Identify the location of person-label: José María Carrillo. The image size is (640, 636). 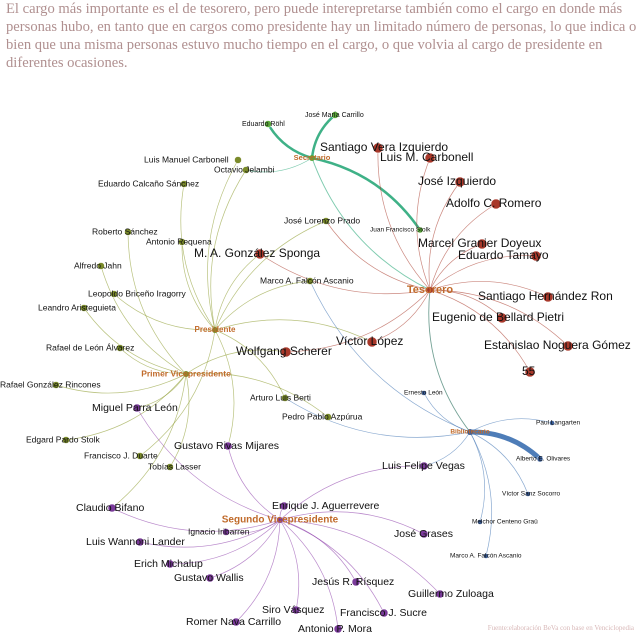
(334, 115).